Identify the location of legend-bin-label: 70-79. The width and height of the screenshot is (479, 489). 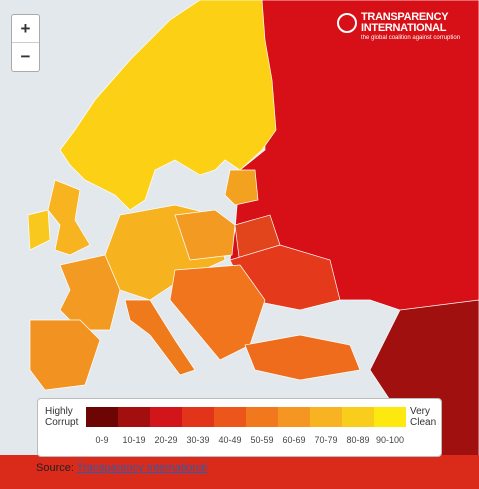
(326, 440).